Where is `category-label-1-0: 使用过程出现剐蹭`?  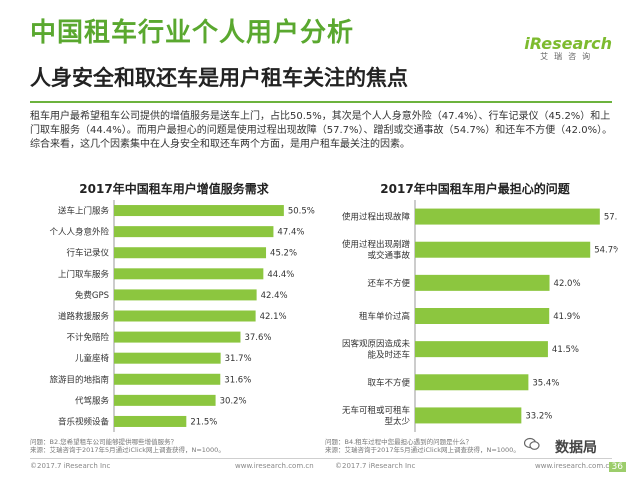
category-label-1-0: 使用过程出现剐蹭 is located at coordinates (376, 244).